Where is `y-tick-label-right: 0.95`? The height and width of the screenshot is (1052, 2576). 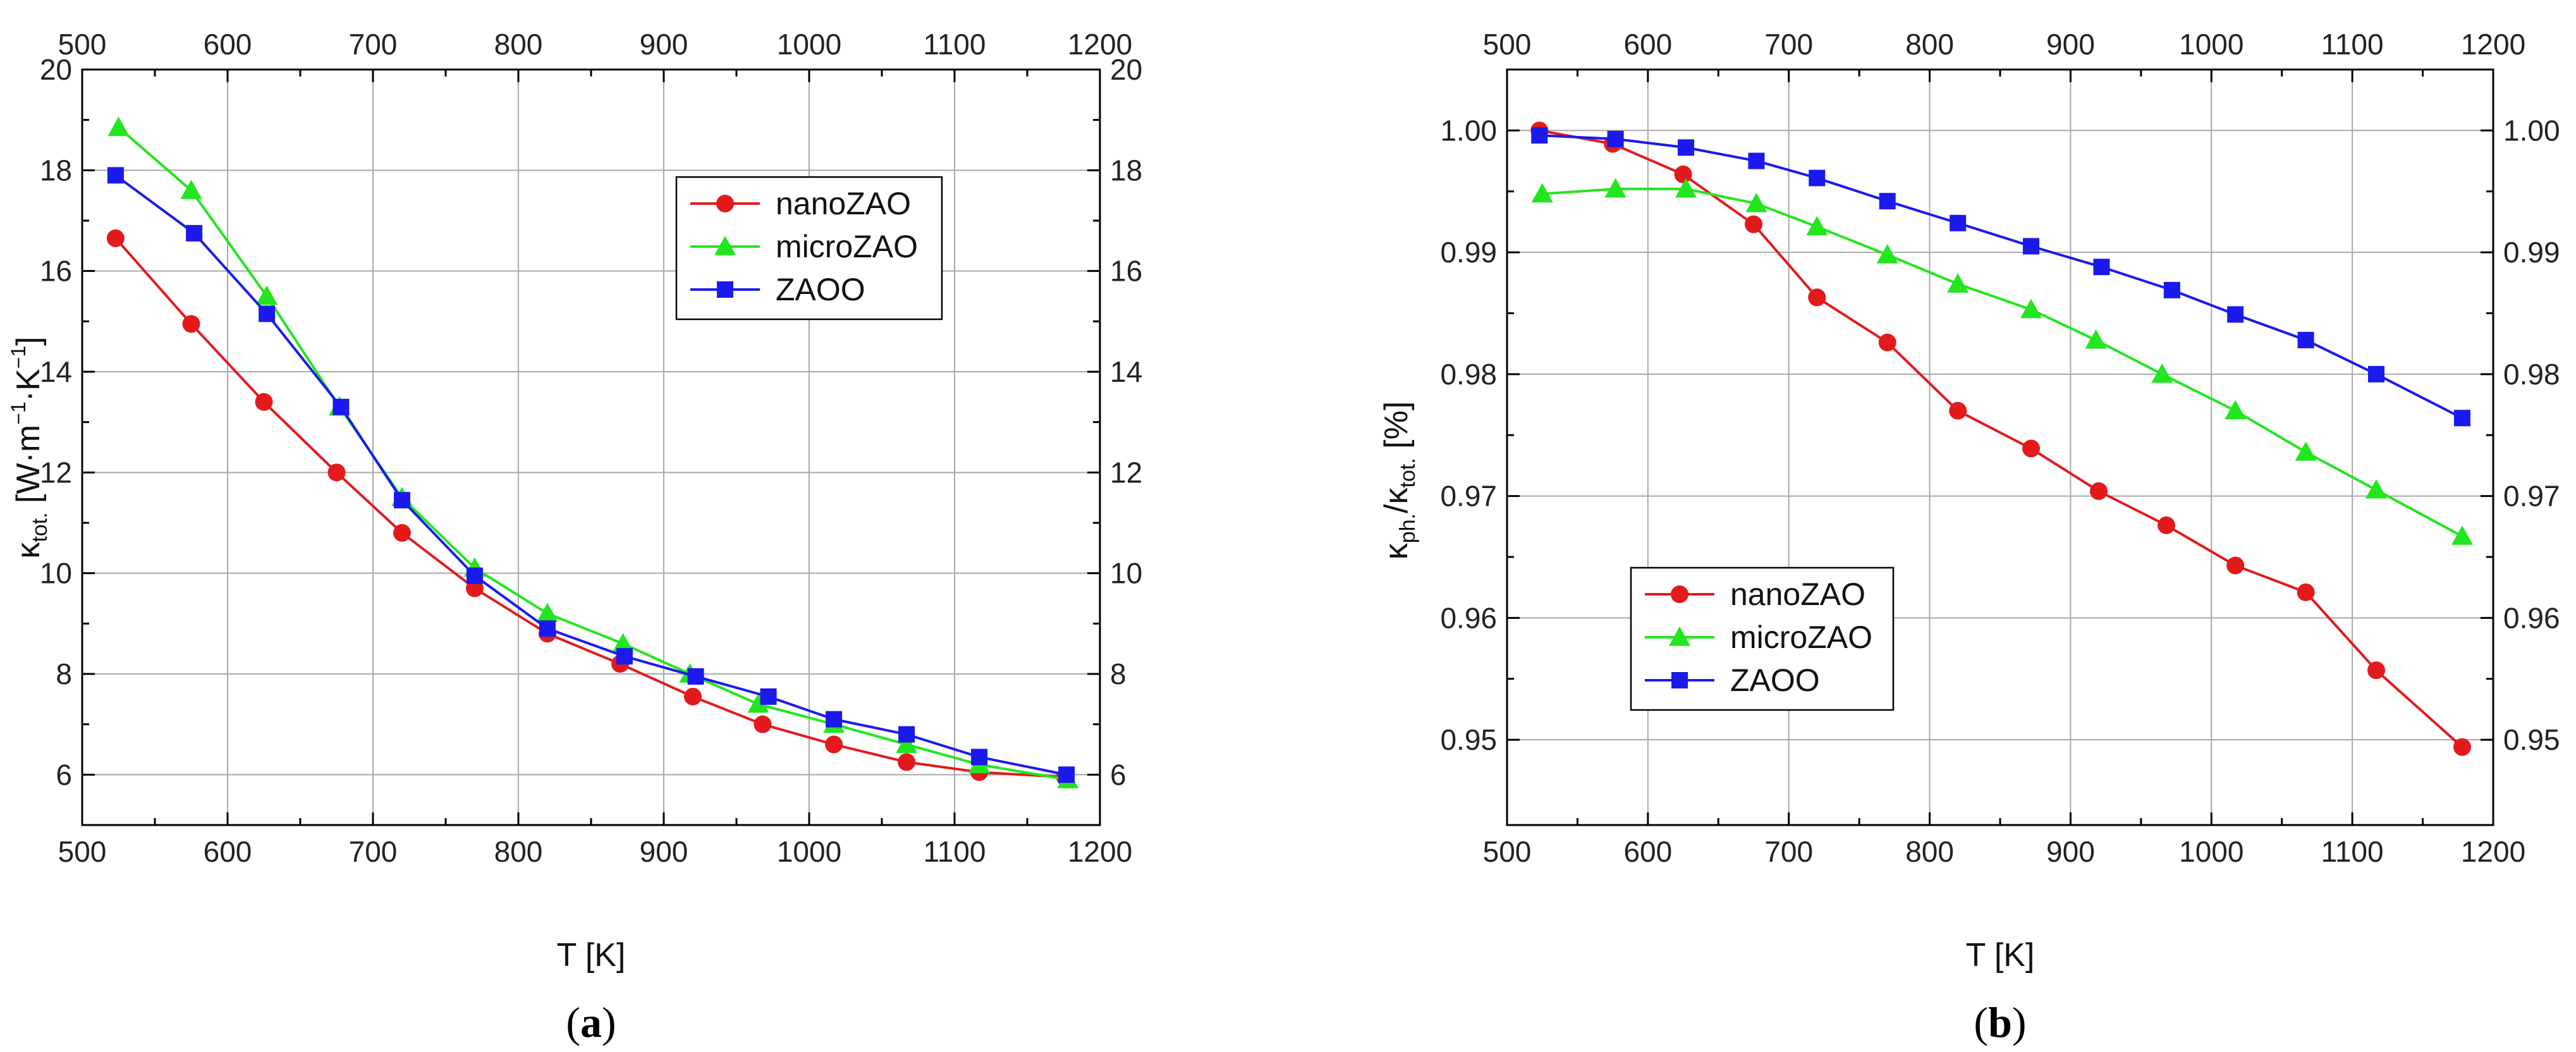
y-tick-label-right: 0.95 is located at coordinates (2531, 739).